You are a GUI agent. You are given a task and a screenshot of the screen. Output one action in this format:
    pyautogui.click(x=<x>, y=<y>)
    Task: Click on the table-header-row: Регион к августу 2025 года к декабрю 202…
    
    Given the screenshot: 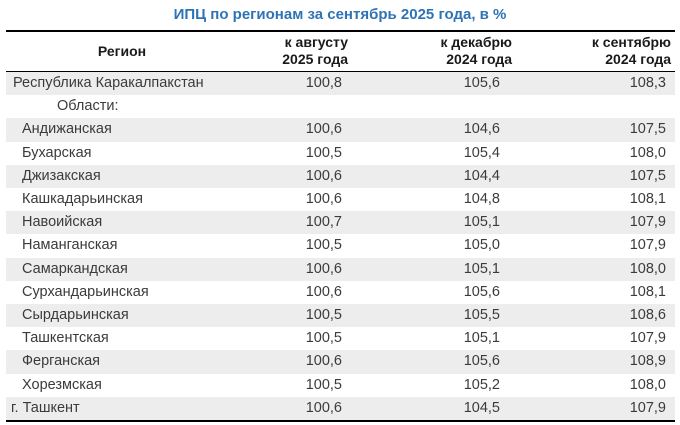 What is the action you would take?
    pyautogui.click(x=340, y=51)
    